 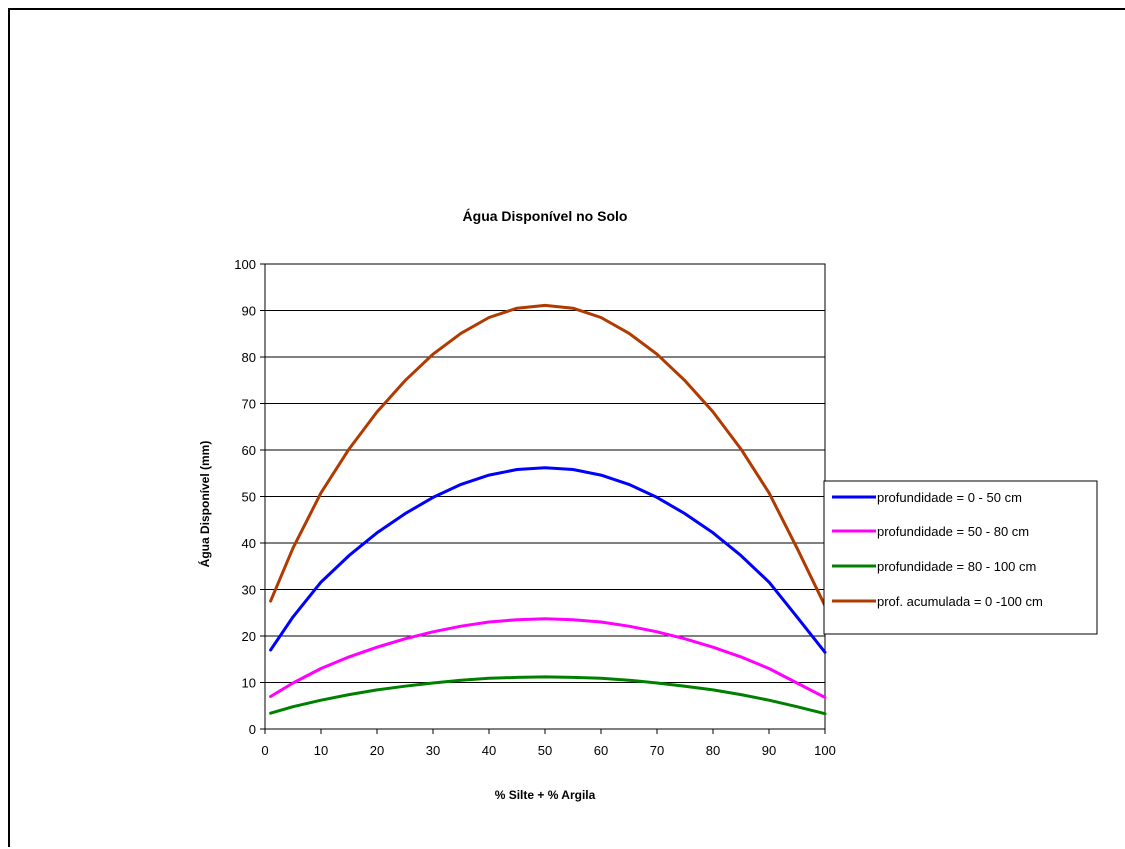 What do you see at coordinates (264, 750) in the screenshot?
I see `x-tick-label: 0` at bounding box center [264, 750].